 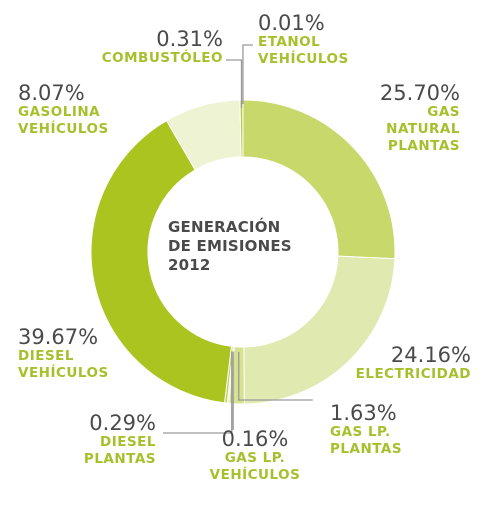 I want to click on value-label: 24.16%, so click(x=430, y=355).